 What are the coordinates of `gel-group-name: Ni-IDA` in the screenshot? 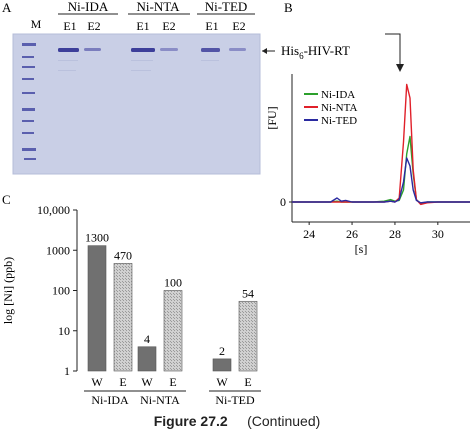 It's located at (88, 7).